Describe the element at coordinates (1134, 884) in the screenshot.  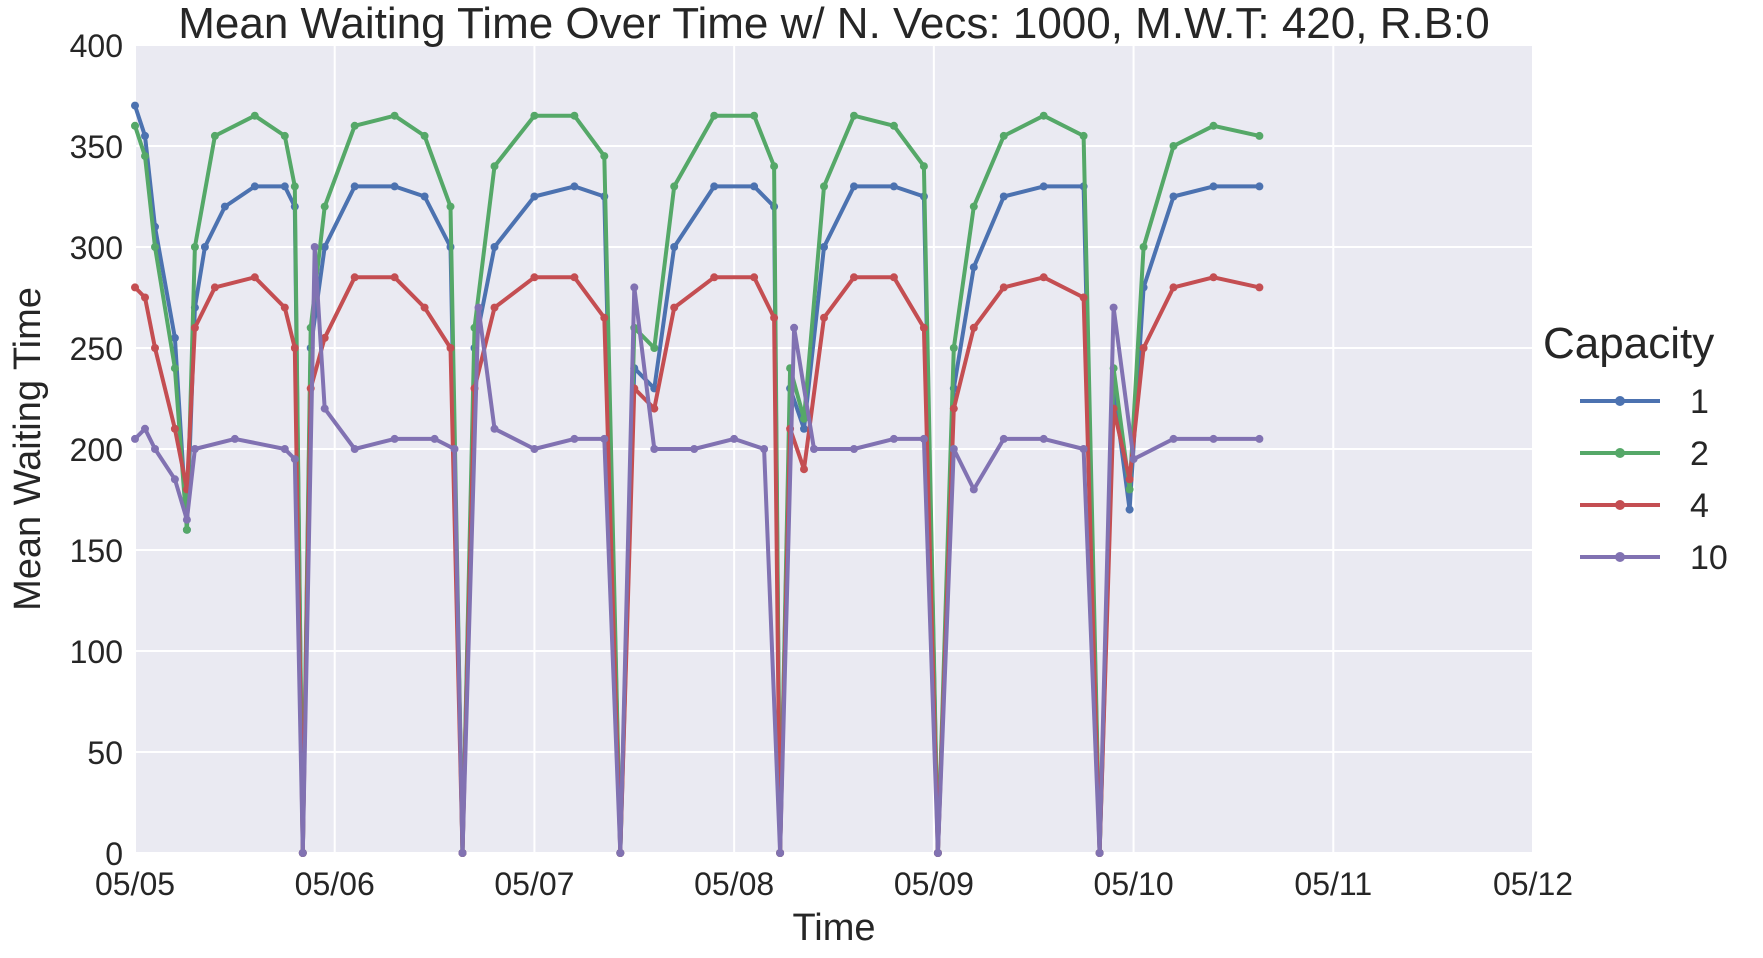
I see `x-tick-label: 05/10` at that location.